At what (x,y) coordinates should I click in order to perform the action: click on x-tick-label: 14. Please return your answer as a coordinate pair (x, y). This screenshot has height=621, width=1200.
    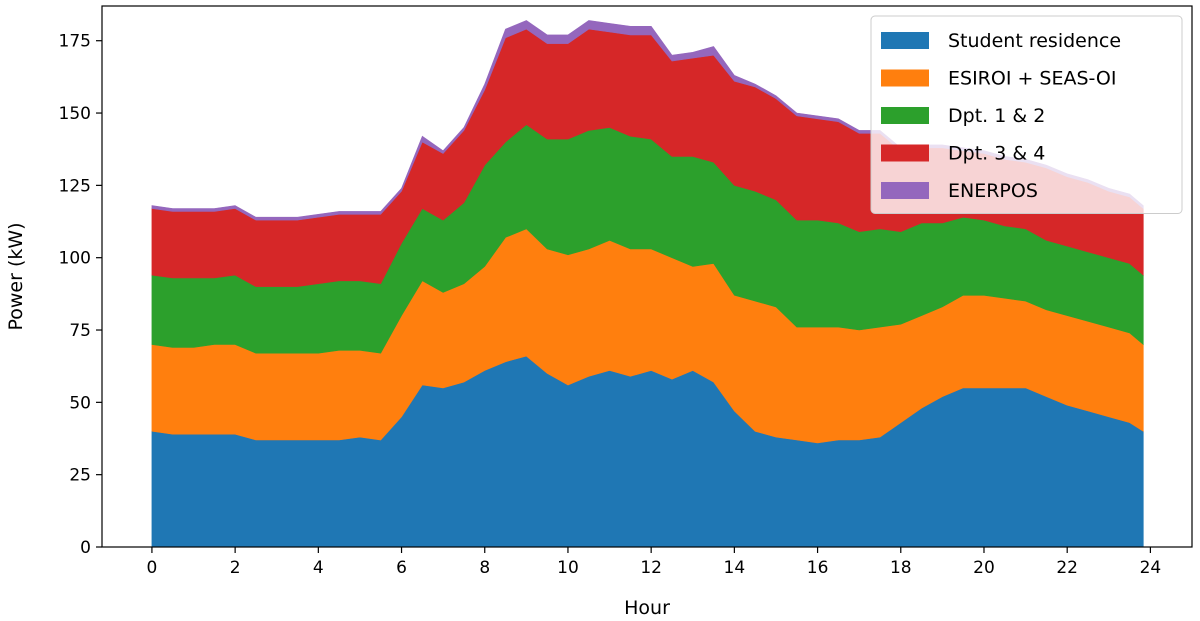
    Looking at the image, I should click on (735, 568).